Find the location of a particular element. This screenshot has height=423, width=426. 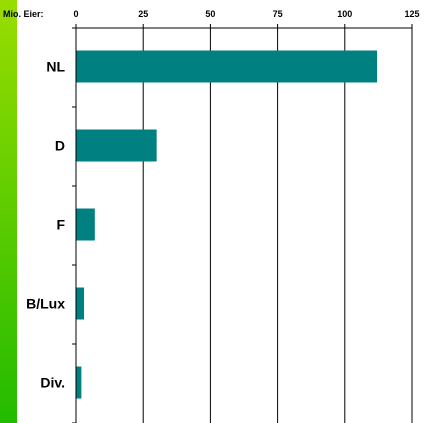

x-tick-label-100: 100 is located at coordinates (344, 14).